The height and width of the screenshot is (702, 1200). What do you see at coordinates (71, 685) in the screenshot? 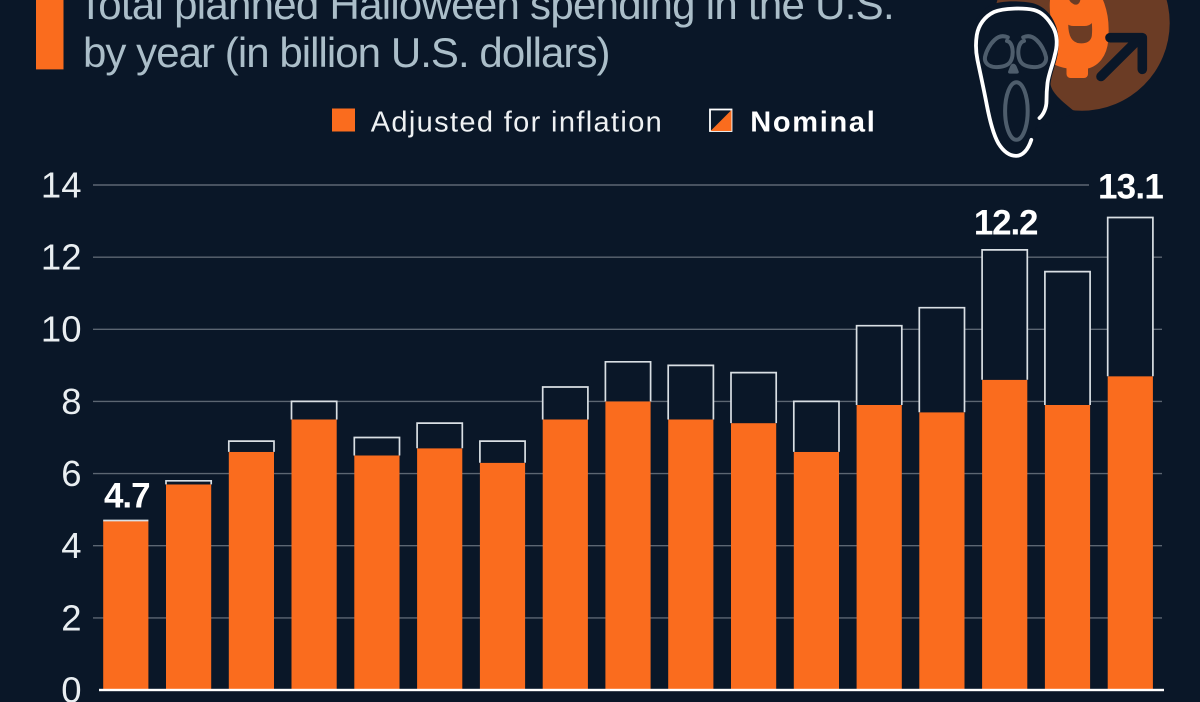
I see `svg-text: 0` at bounding box center [71, 685].